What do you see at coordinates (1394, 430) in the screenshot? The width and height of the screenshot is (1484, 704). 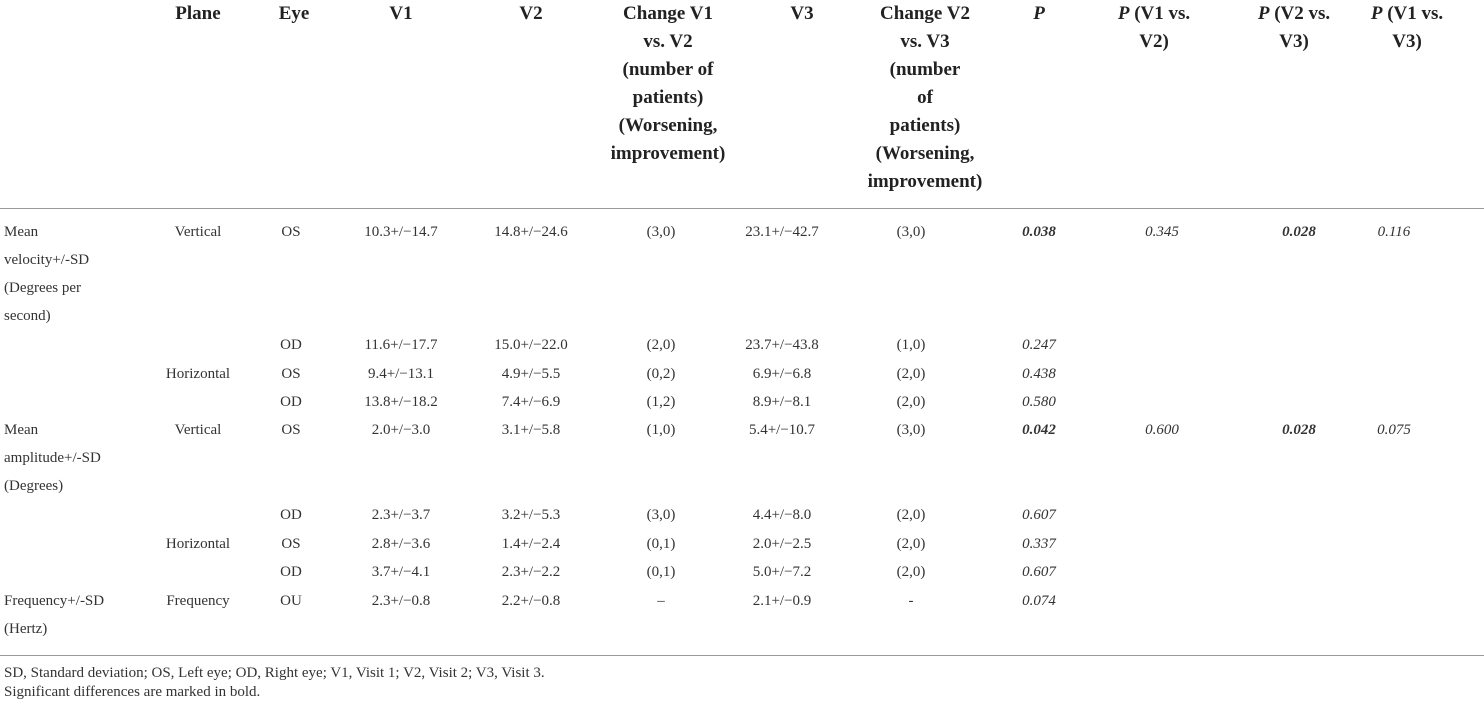 I see `cell-p-v1-v3: 0.075` at bounding box center [1394, 430].